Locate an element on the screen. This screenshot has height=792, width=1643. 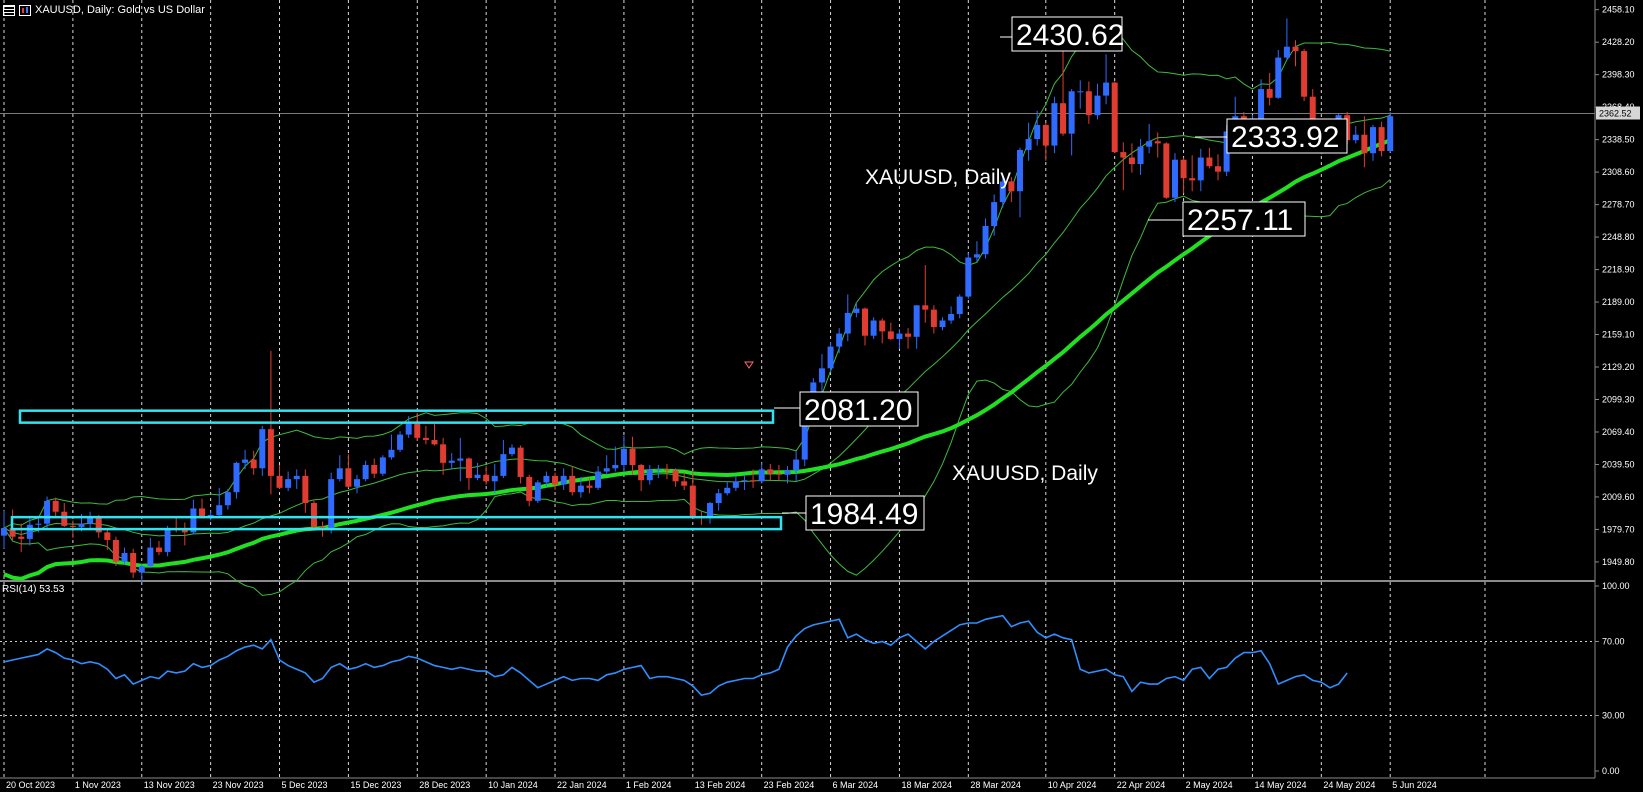
y-tick-label: 2218.90 is located at coordinates (1618, 270).